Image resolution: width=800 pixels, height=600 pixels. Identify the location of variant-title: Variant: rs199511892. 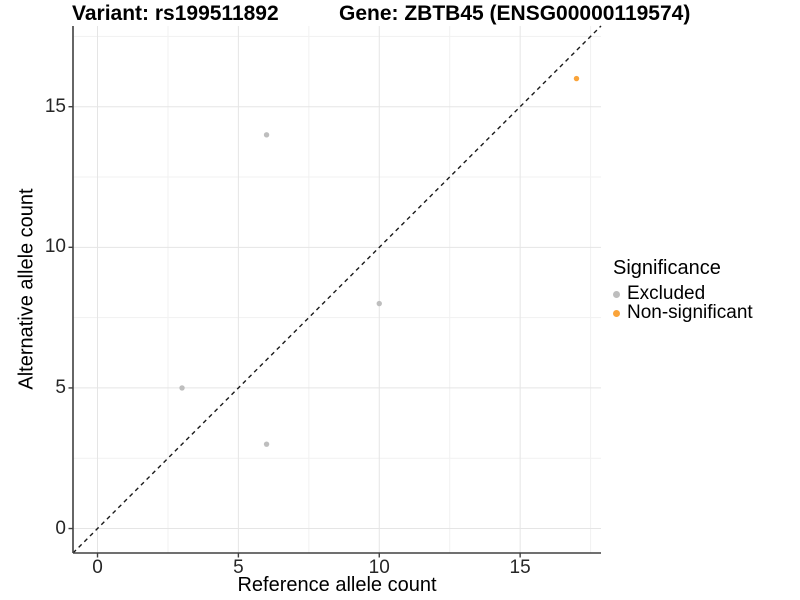
(175, 13).